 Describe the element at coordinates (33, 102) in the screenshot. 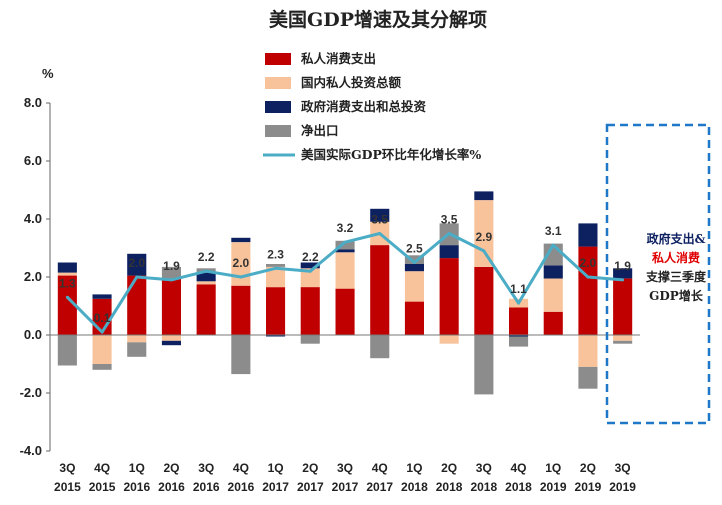

I see `y-tick-label: 8.0` at that location.